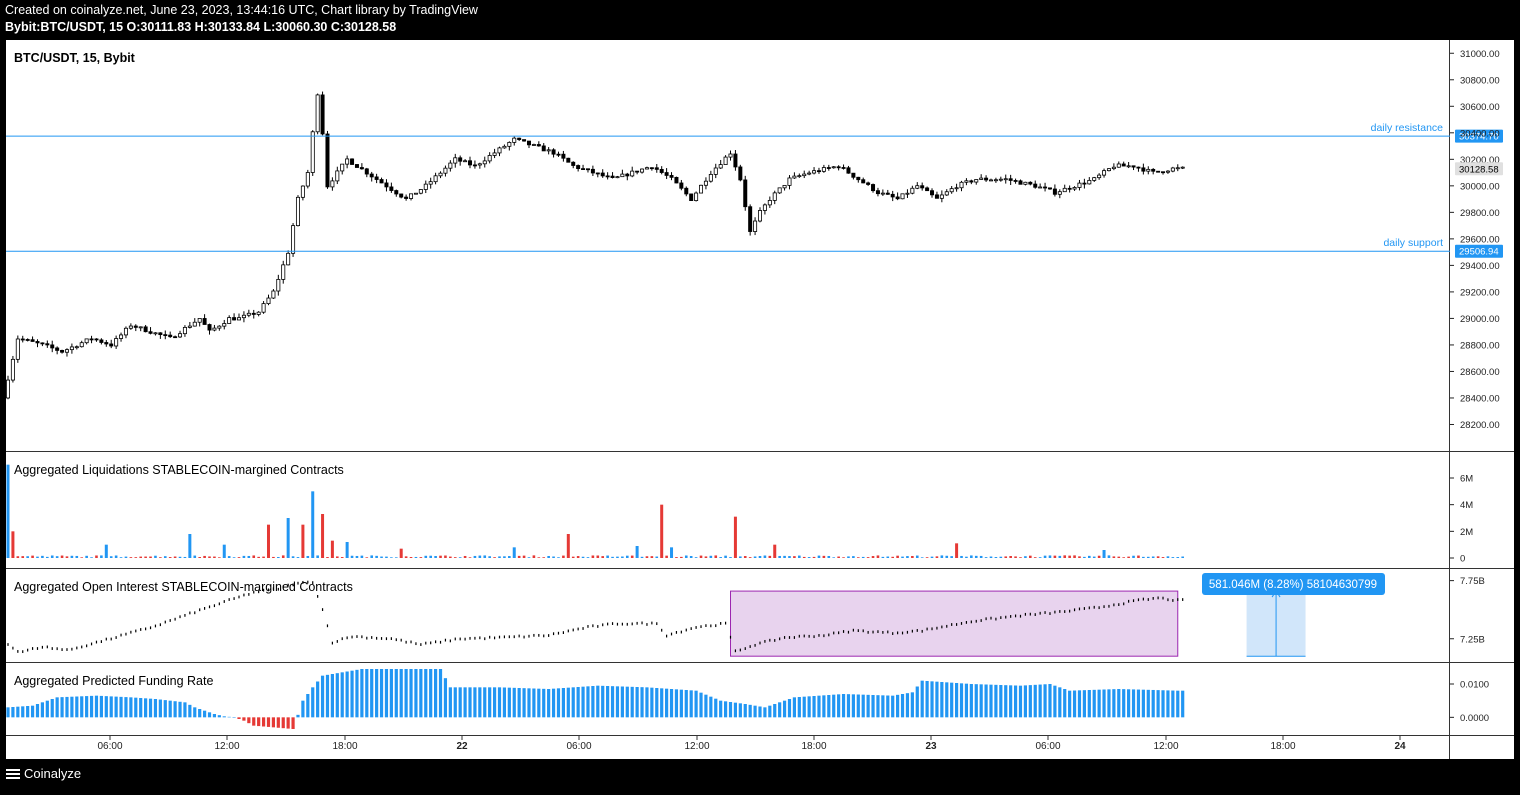 The width and height of the screenshot is (1520, 795). I want to click on x-tick-label: 24, so click(1400, 746).